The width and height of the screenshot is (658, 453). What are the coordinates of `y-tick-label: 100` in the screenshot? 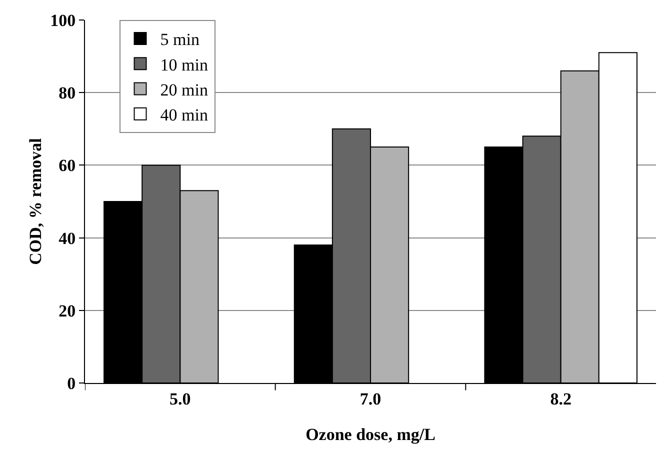 It's located at (63, 20).